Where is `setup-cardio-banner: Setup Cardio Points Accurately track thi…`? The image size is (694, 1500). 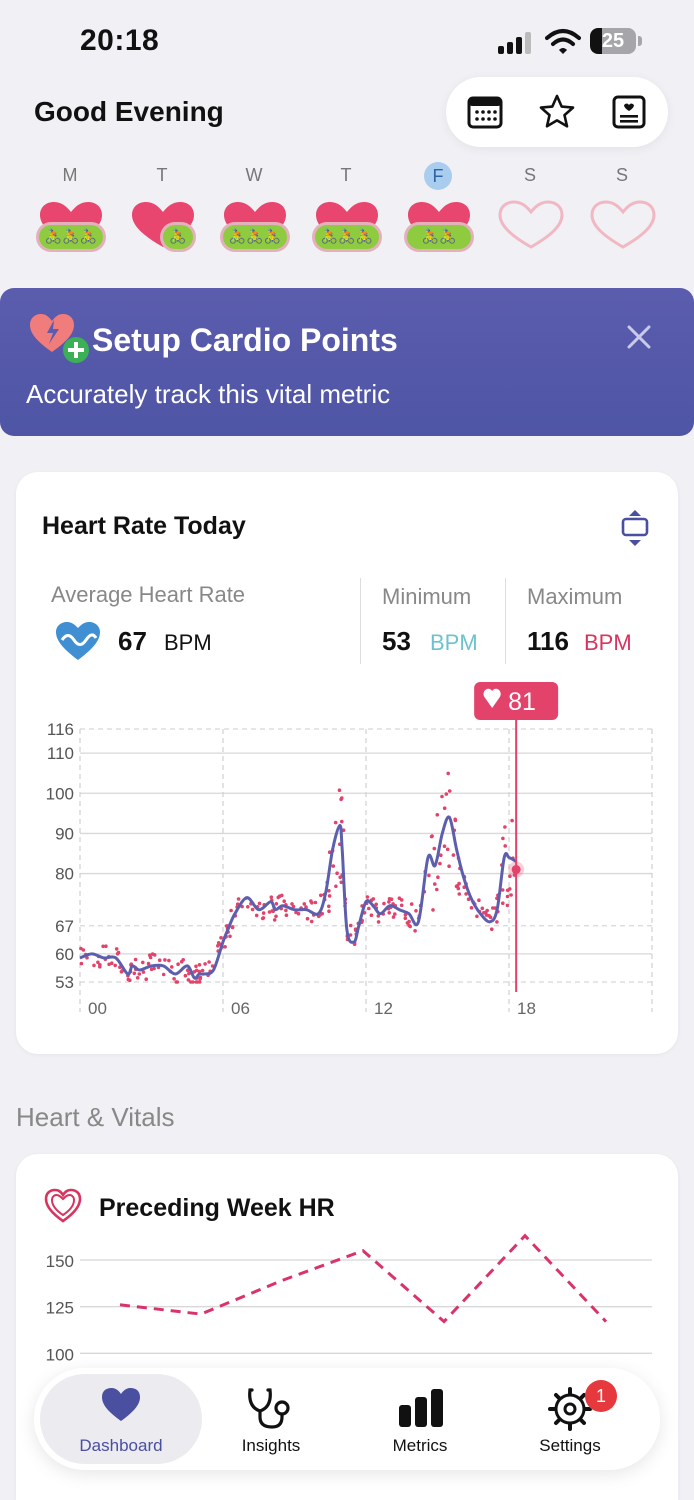 setup-cardio-banner: Setup Cardio Points Accurately track thi… is located at coordinates (347, 362).